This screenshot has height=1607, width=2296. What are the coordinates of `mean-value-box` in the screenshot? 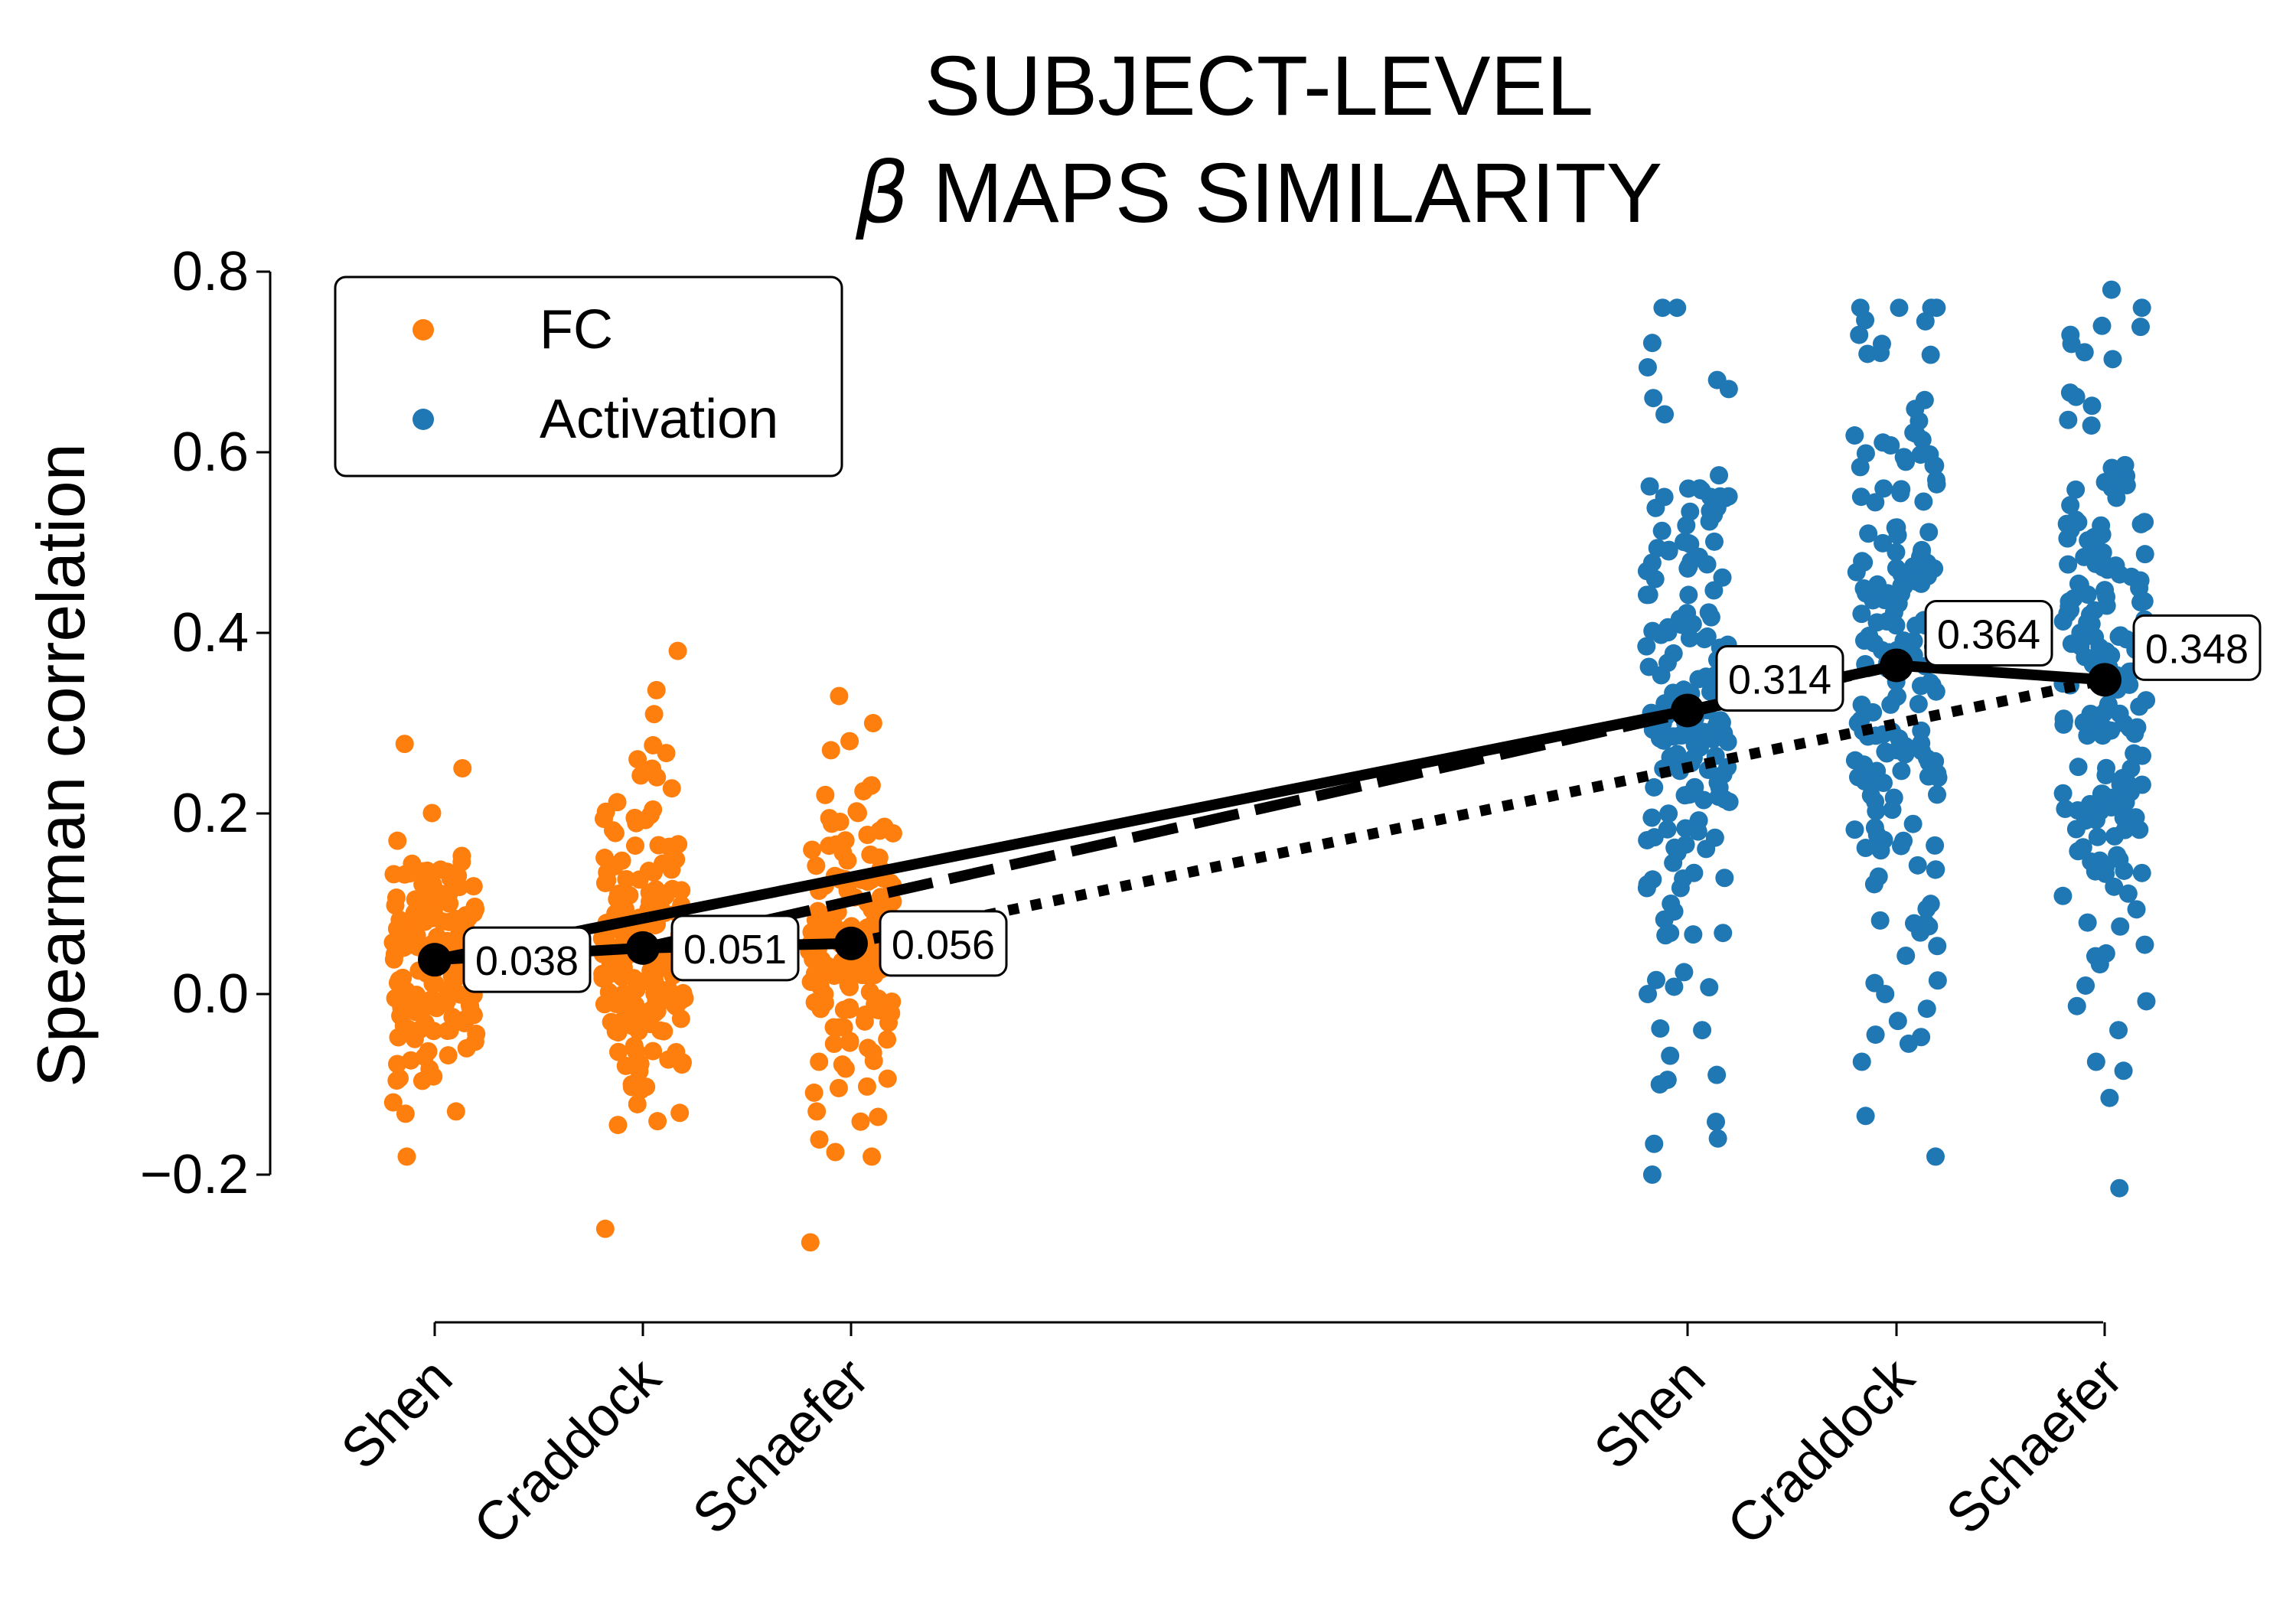 It's located at (527, 959).